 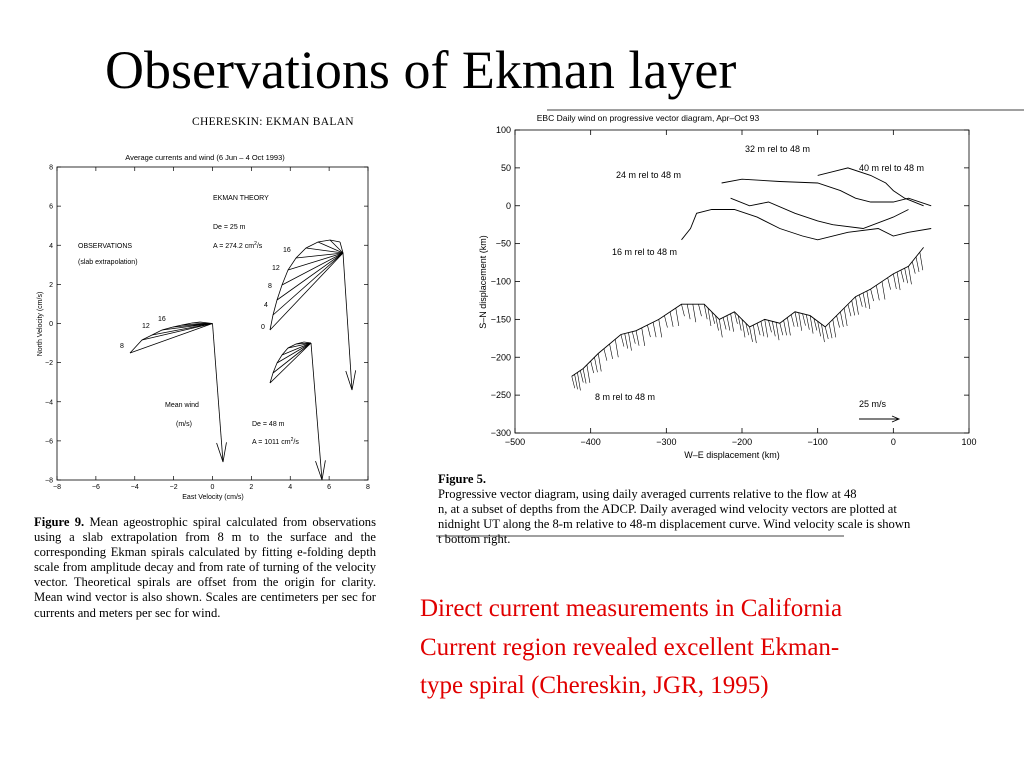 I want to click on y-tick-label: 6, so click(x=51, y=207).